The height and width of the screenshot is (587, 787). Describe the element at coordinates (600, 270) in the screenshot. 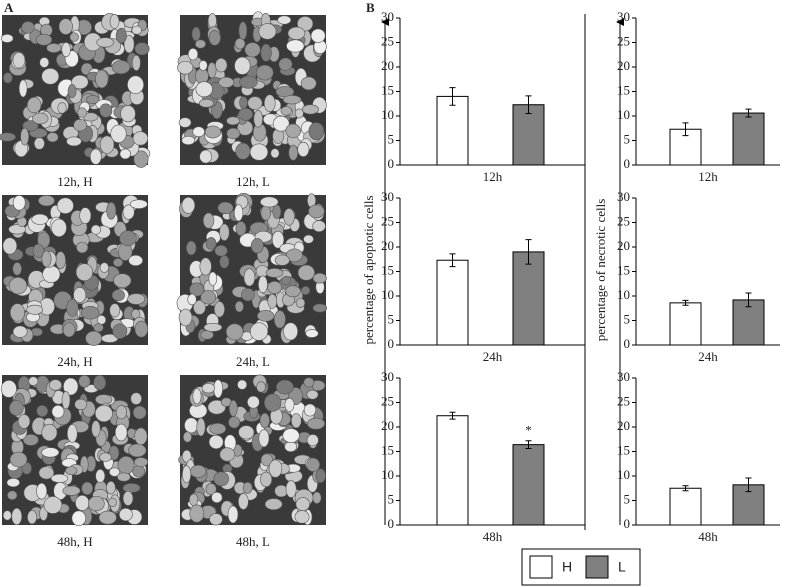

I see `y-label: percentage of necrotic cells` at that location.